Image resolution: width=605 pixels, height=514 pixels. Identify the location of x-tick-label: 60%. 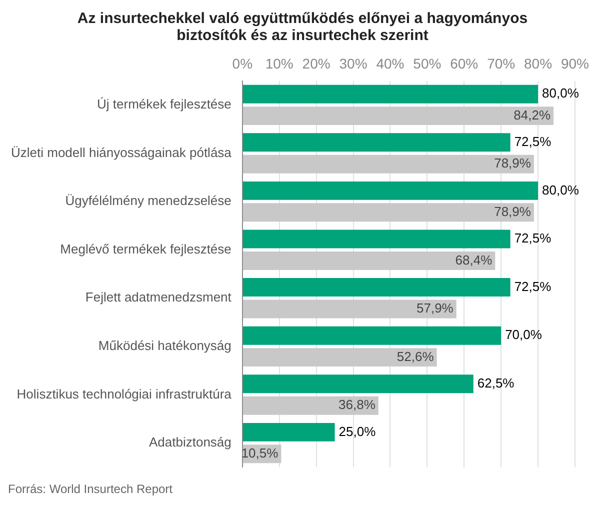
(464, 63).